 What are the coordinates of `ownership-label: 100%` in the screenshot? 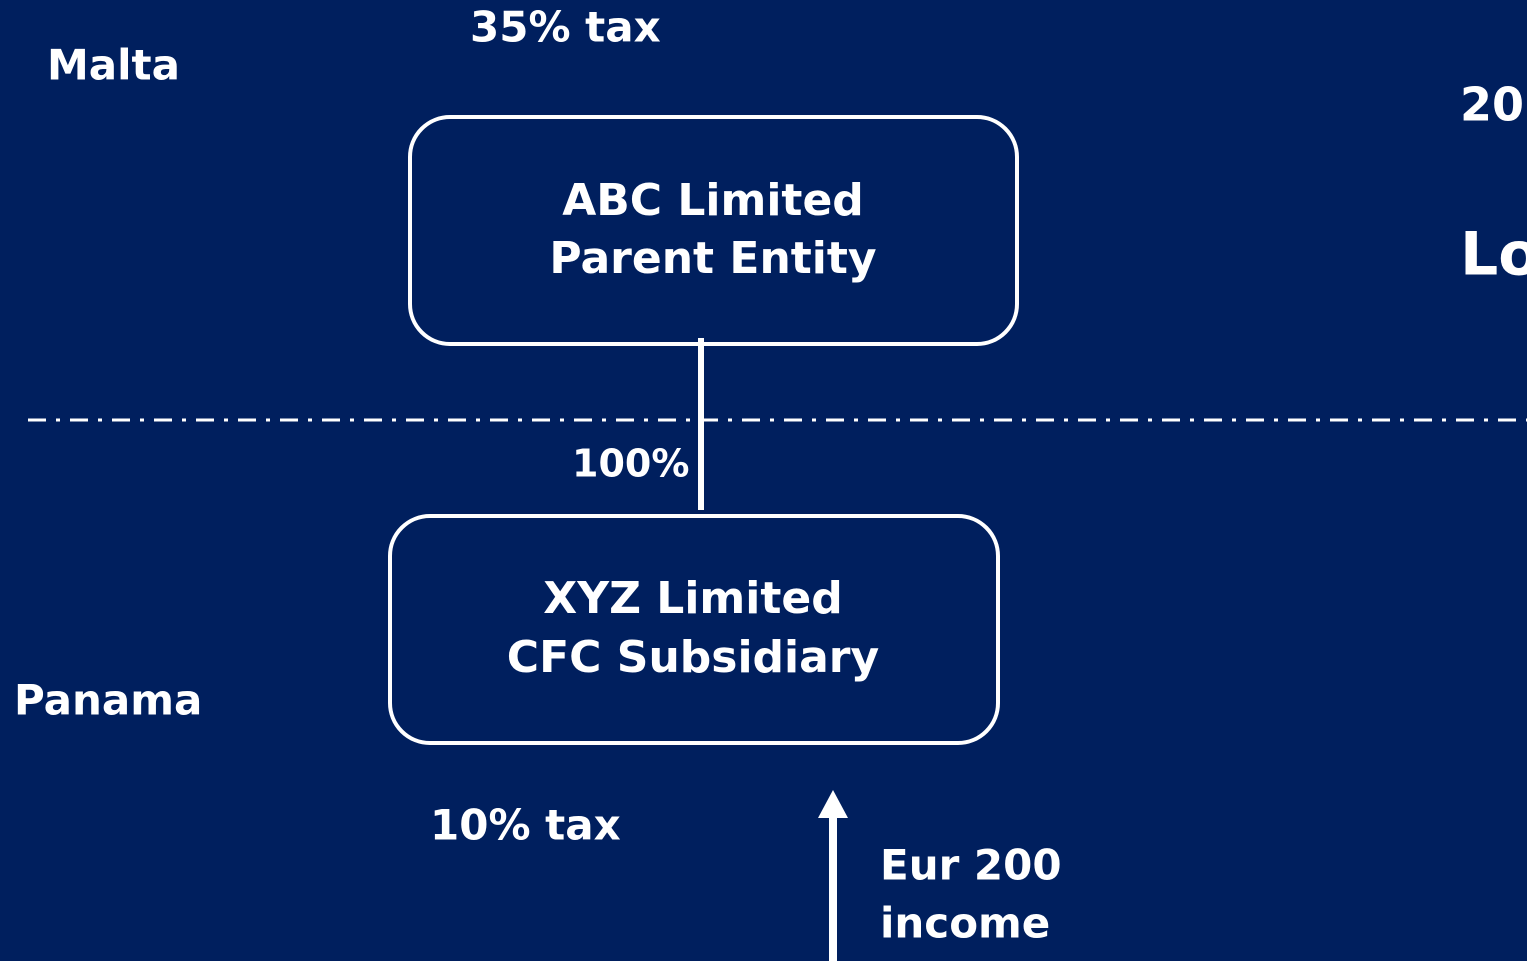 It's located at (630, 464).